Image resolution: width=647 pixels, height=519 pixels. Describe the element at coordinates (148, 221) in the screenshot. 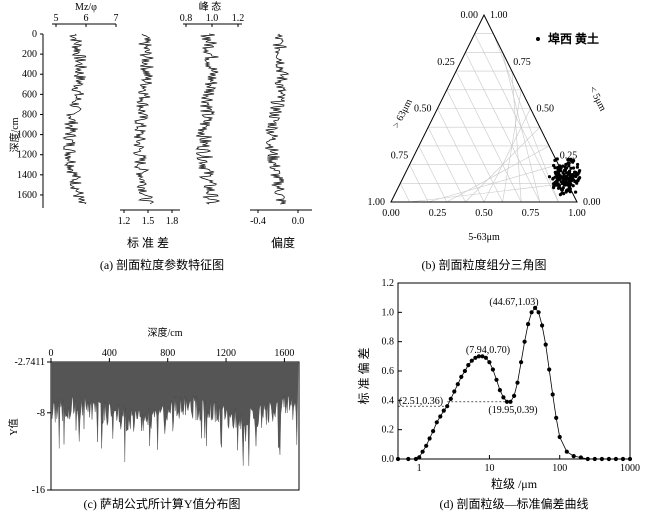

I see `bottom-tick-label: 1.5` at that location.